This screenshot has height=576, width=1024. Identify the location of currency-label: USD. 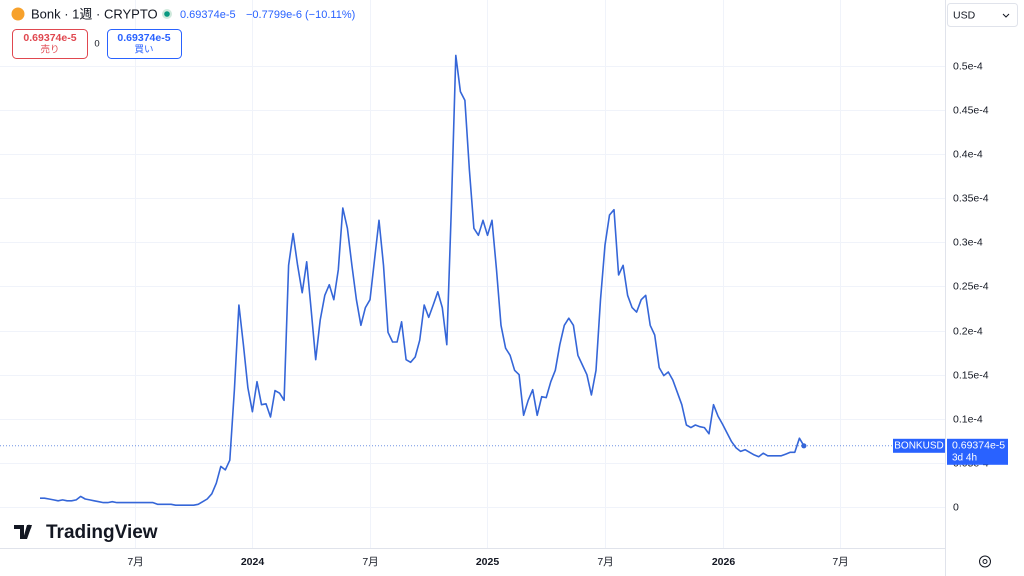
(964, 15).